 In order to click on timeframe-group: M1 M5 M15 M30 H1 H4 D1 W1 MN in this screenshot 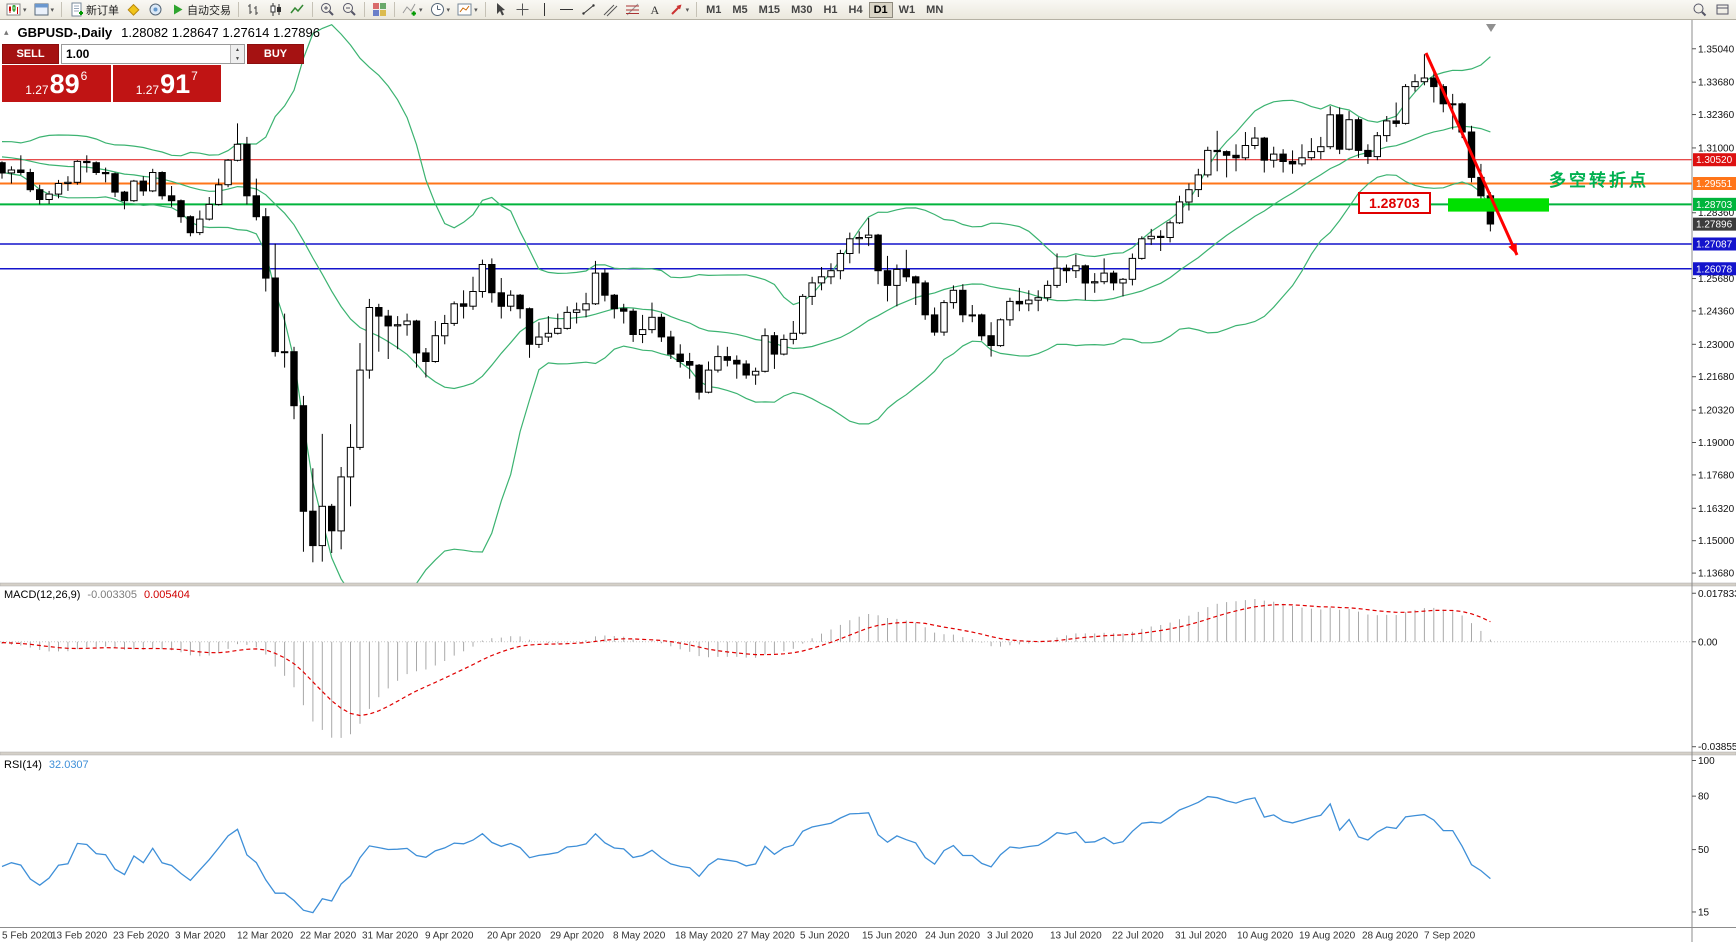, I will do `click(824, 9)`.